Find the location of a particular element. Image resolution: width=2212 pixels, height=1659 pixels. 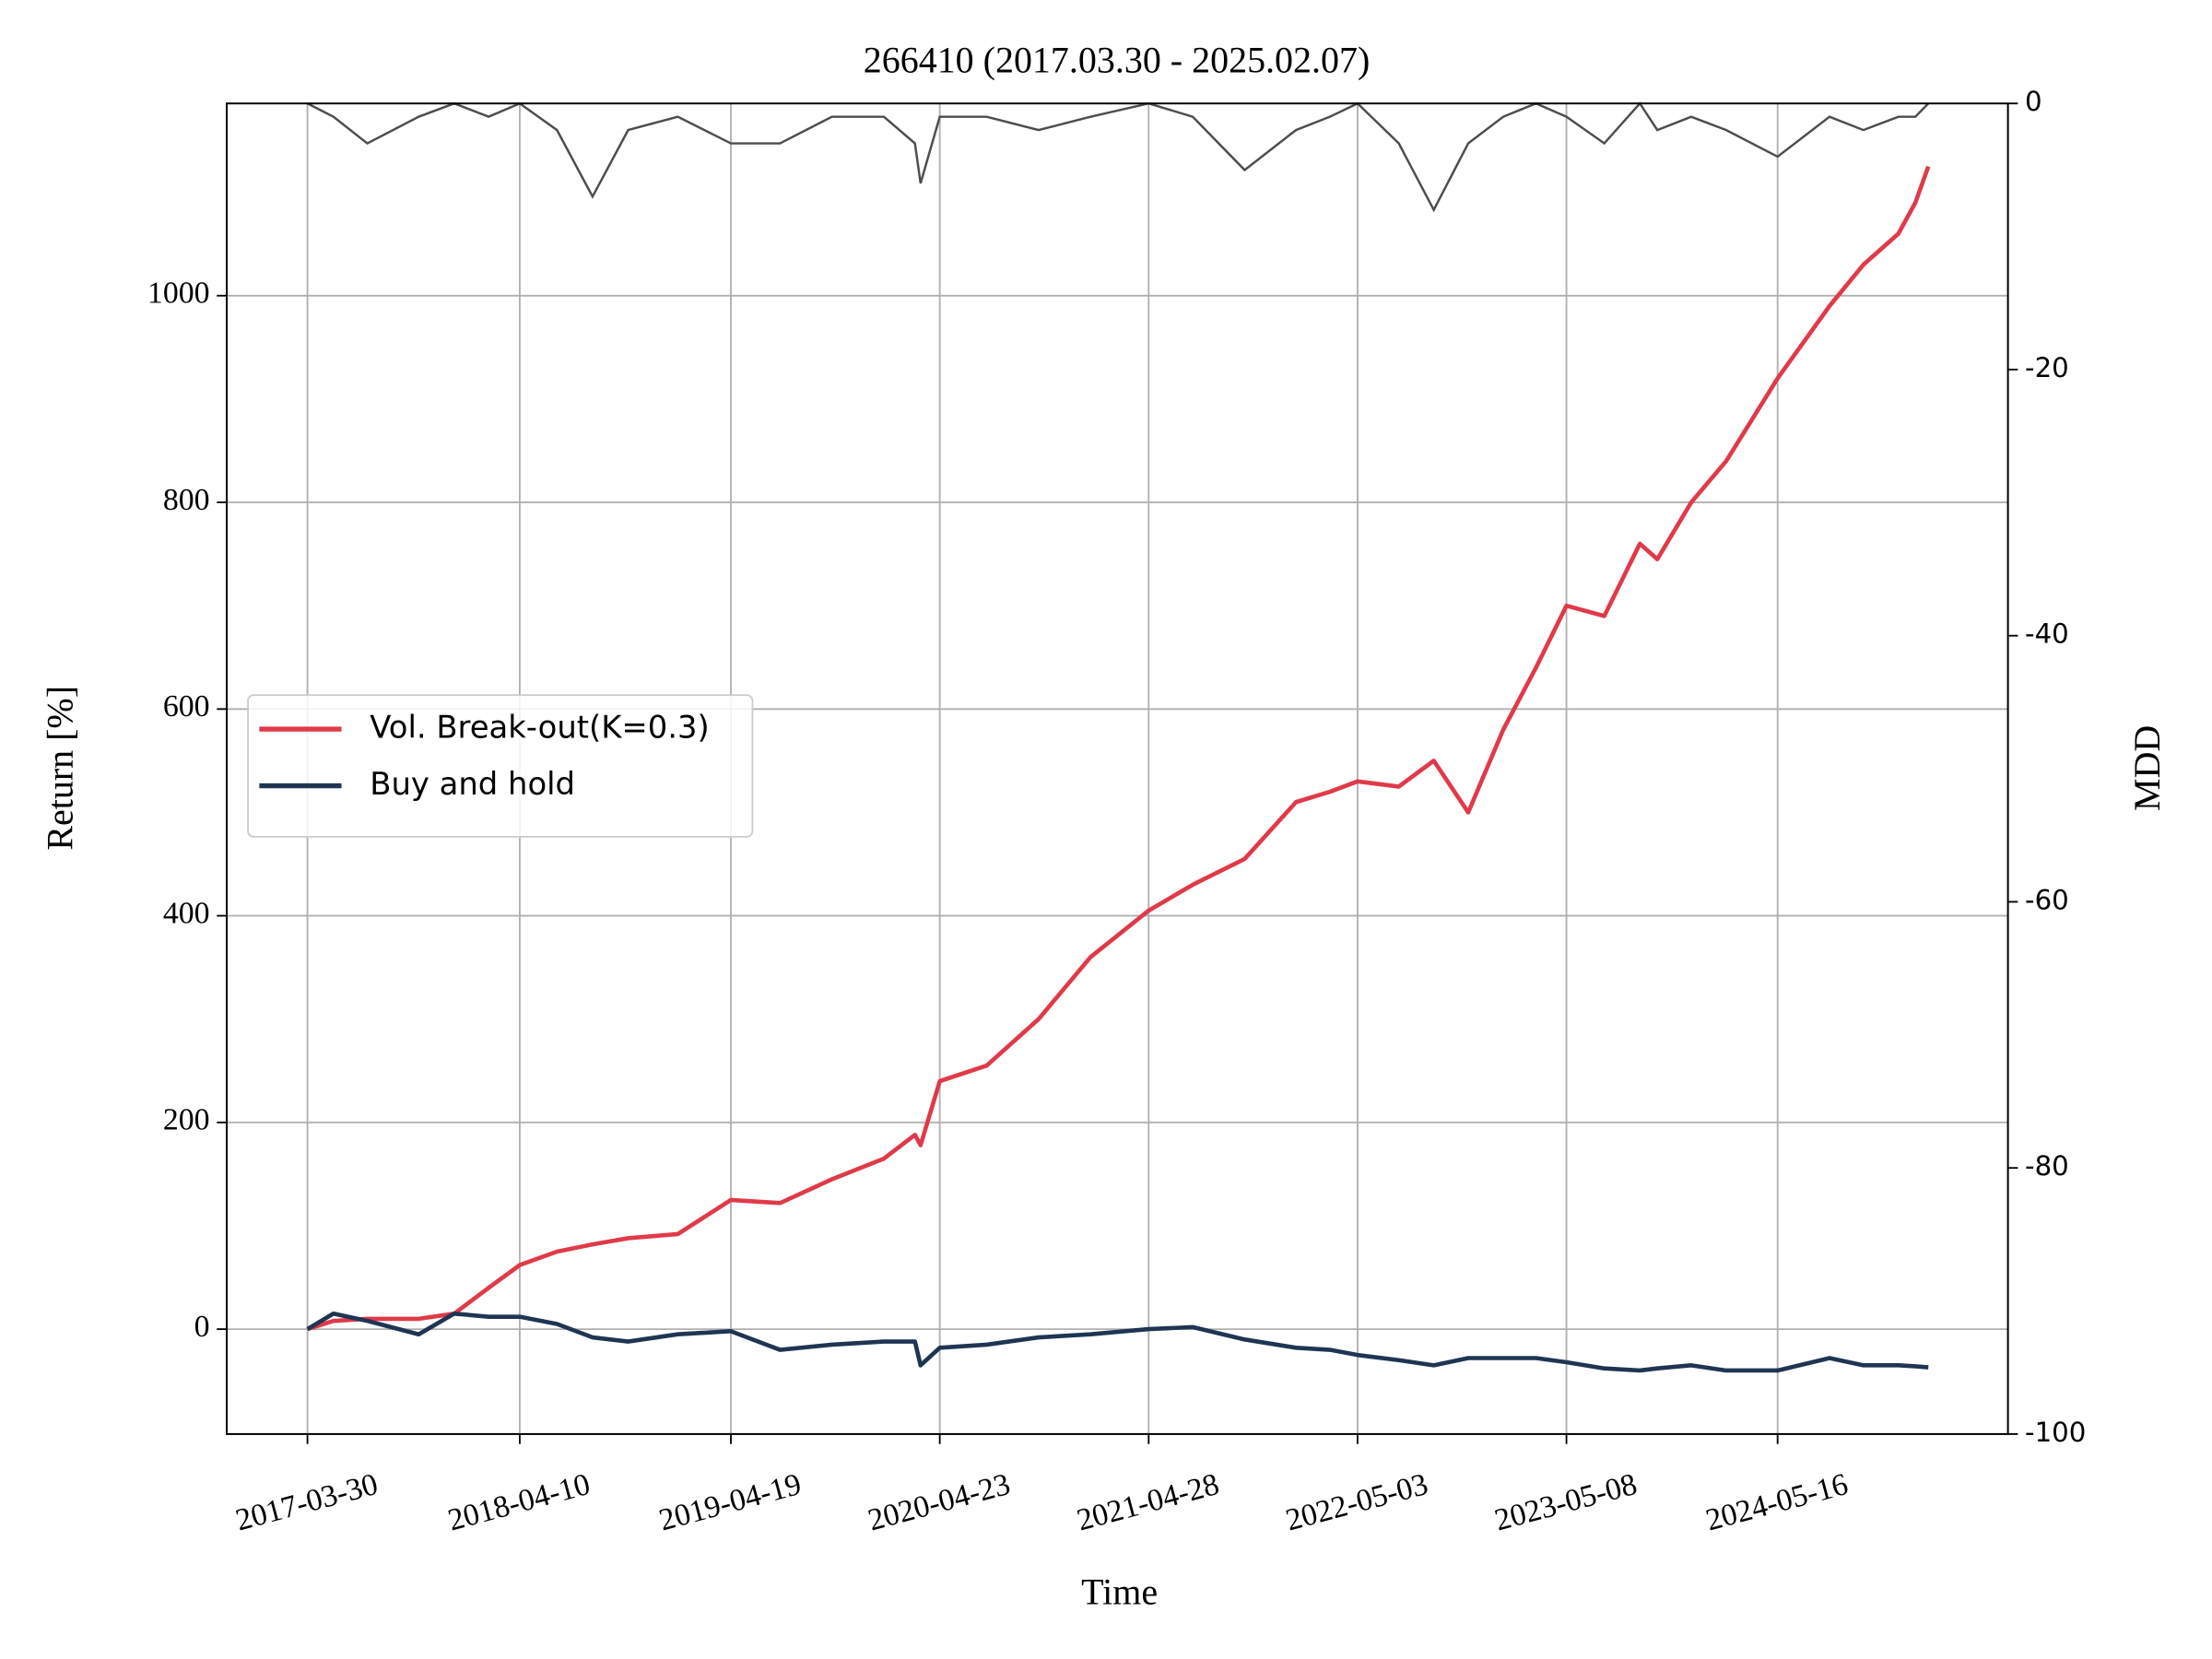

legend-label: Vol. Break-out(K=0.3) is located at coordinates (539, 728).